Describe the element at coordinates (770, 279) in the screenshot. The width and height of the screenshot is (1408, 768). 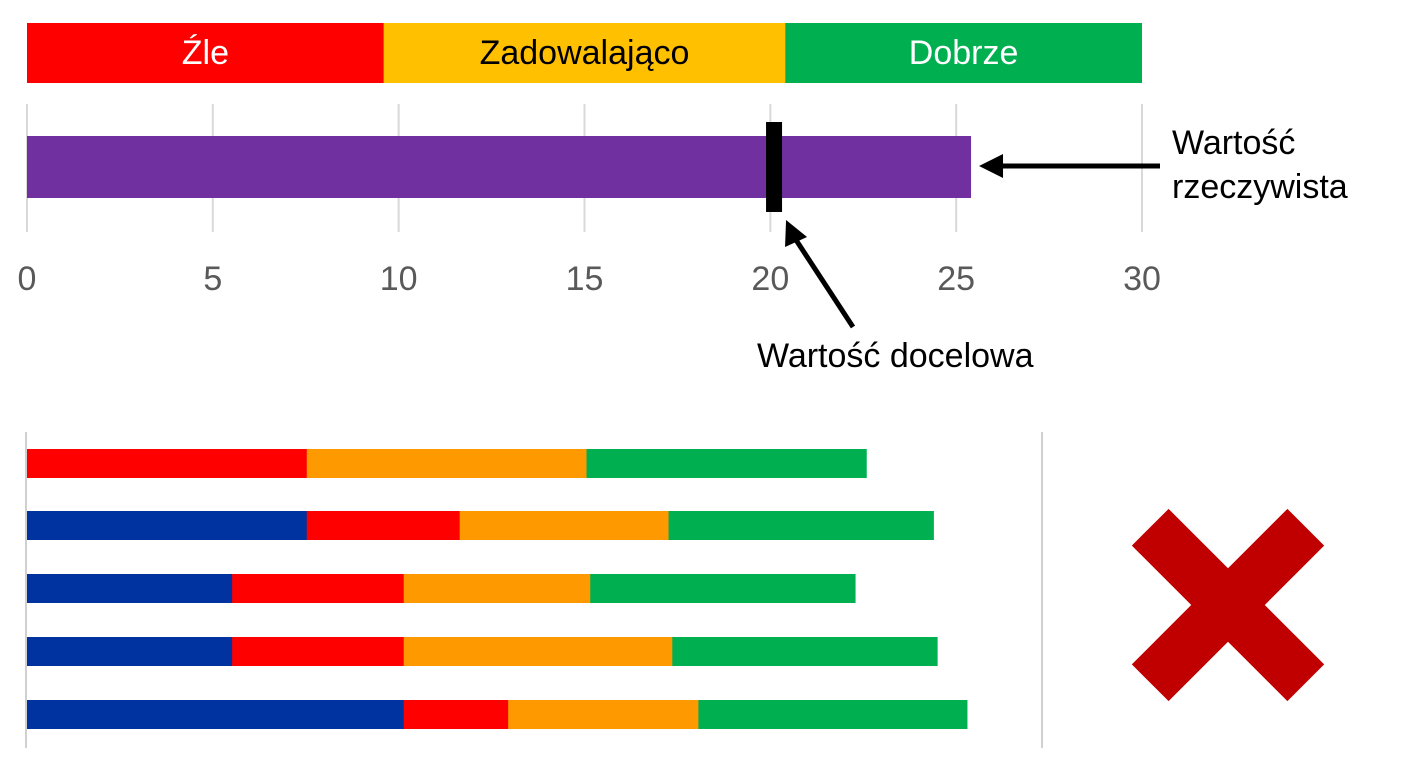
I see `x-tick-label: 20` at that location.